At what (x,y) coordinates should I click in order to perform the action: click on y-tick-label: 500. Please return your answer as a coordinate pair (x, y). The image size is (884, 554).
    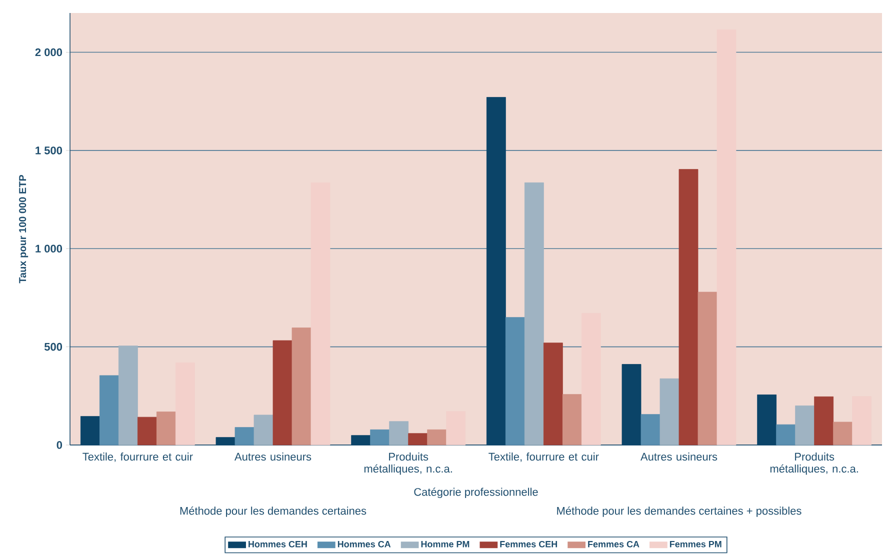
    Looking at the image, I should click on (53, 346).